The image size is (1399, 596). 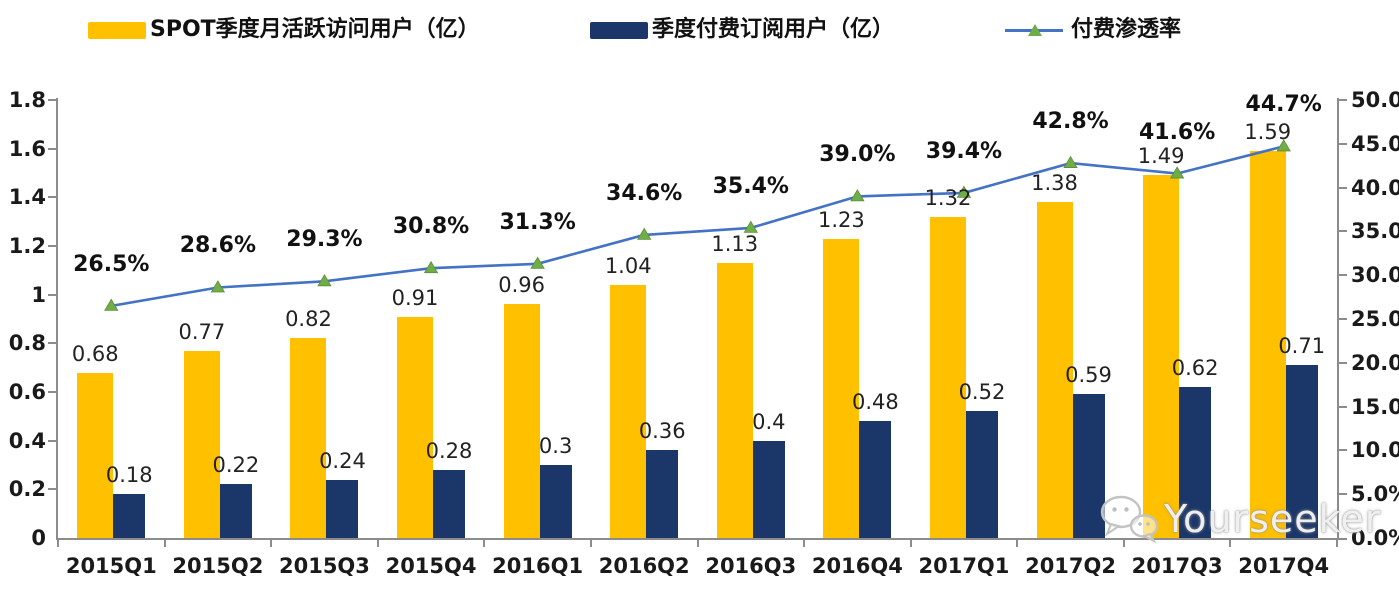 I want to click on mau-legend-swatch, so click(x=117, y=30).